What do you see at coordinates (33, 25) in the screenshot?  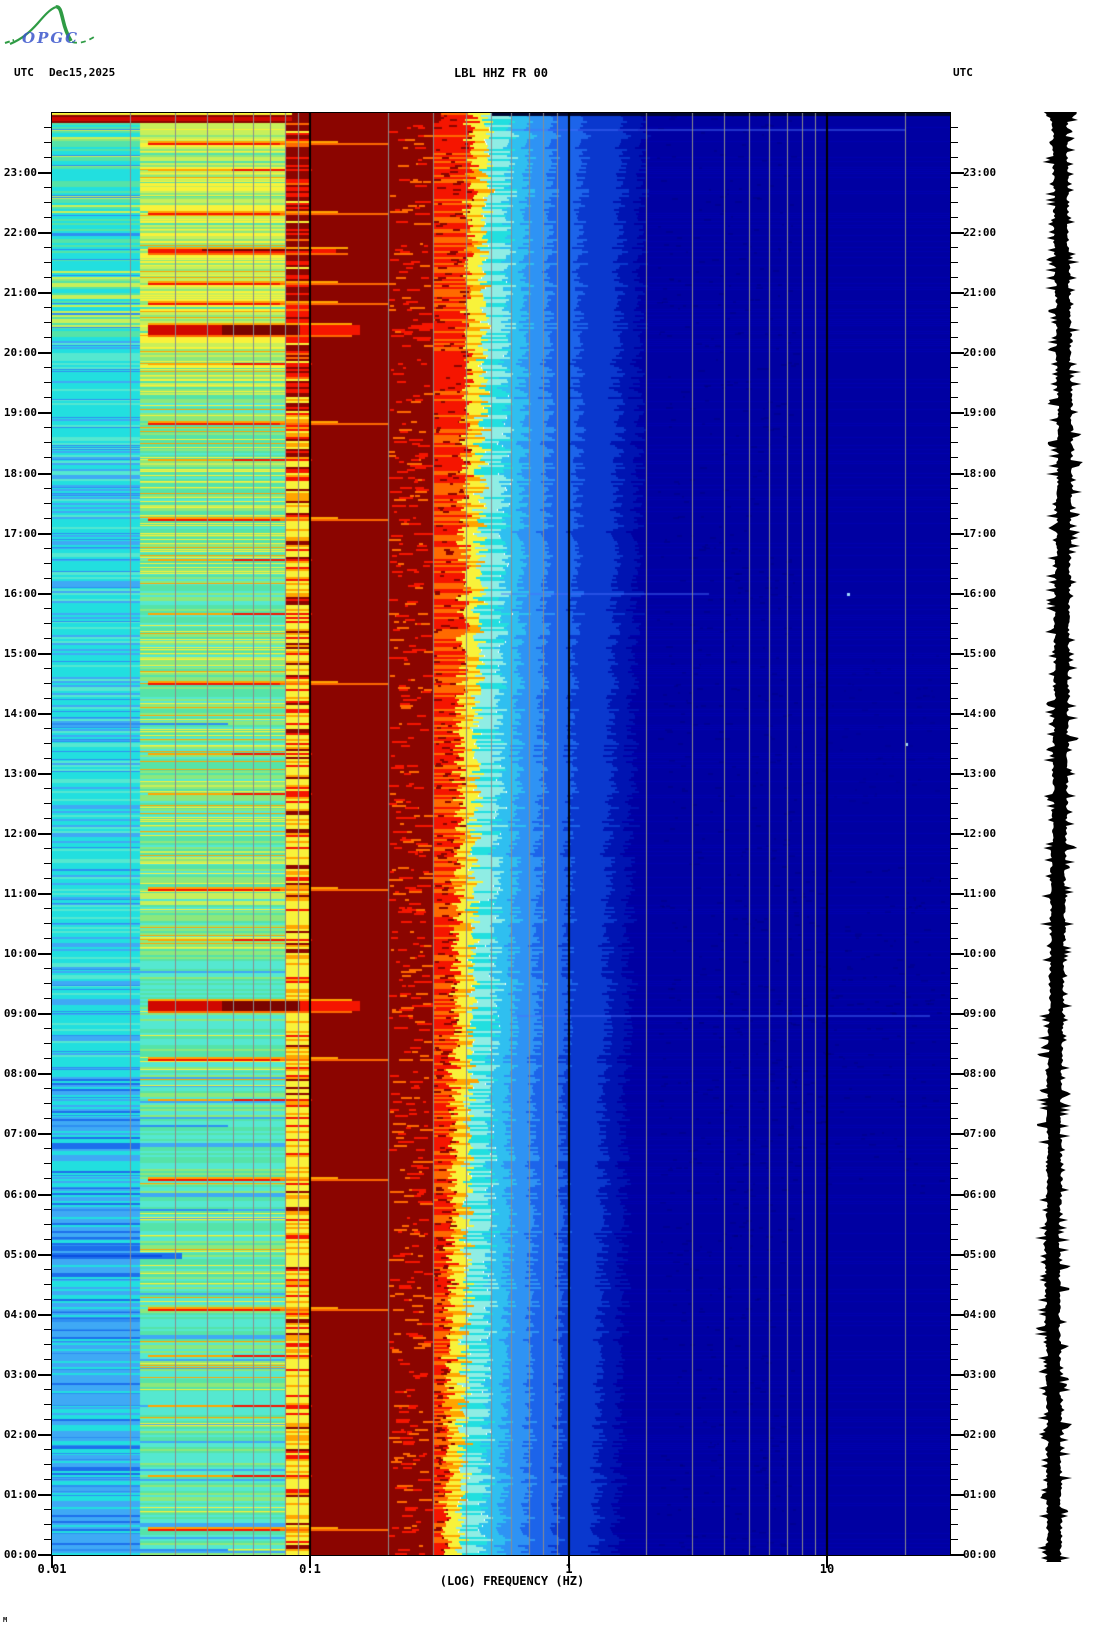 I see `logo-mountain-rise` at bounding box center [33, 25].